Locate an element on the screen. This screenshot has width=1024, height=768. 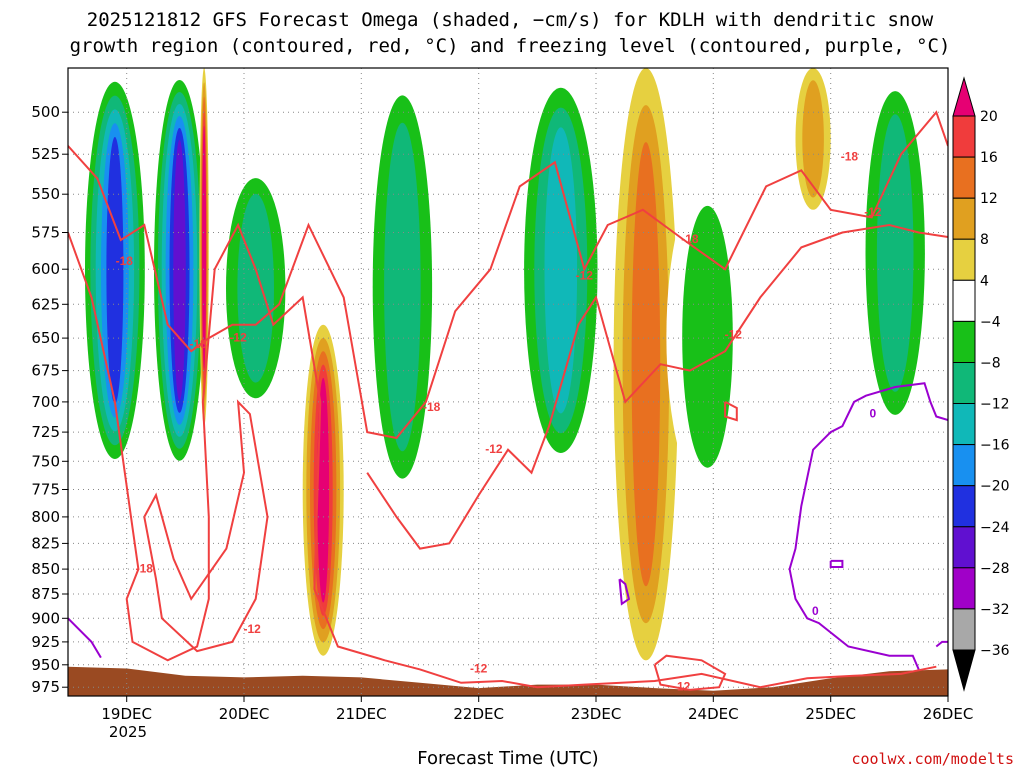
colorbar-label-9: −20 is located at coordinates (995, 487).